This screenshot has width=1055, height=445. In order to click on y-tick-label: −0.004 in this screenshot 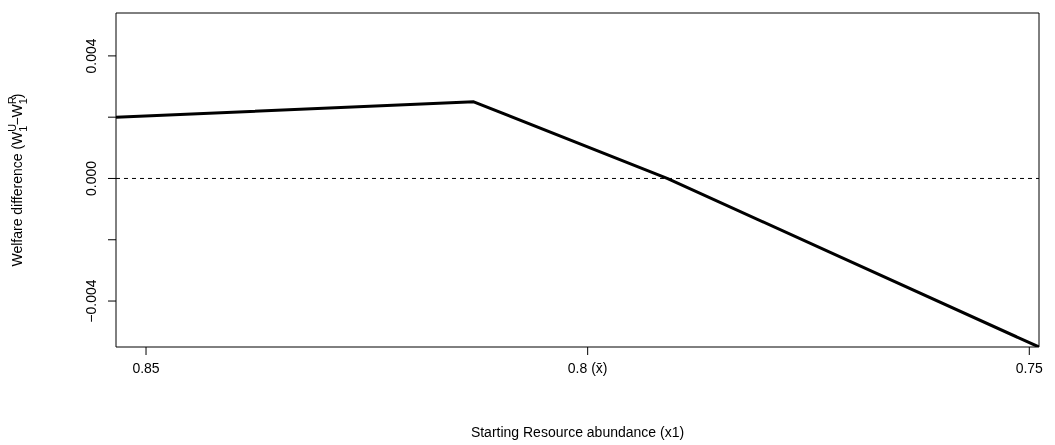, I will do `click(91, 301)`.